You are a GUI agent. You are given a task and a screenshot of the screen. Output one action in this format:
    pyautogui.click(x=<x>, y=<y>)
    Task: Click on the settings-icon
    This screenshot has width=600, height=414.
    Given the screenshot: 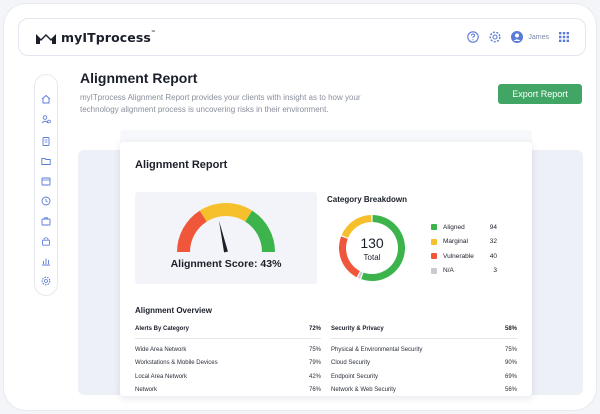 What is the action you would take?
    pyautogui.click(x=495, y=37)
    